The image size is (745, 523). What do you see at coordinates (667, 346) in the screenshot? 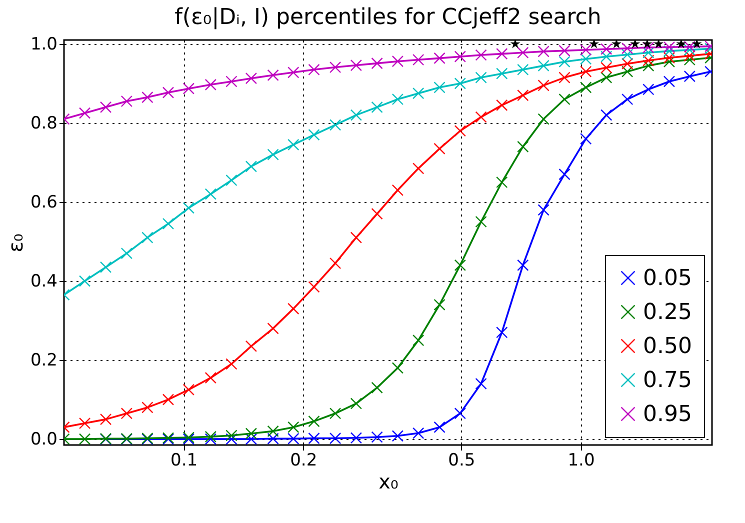
I see `legend-label: 0.50` at bounding box center [667, 346].